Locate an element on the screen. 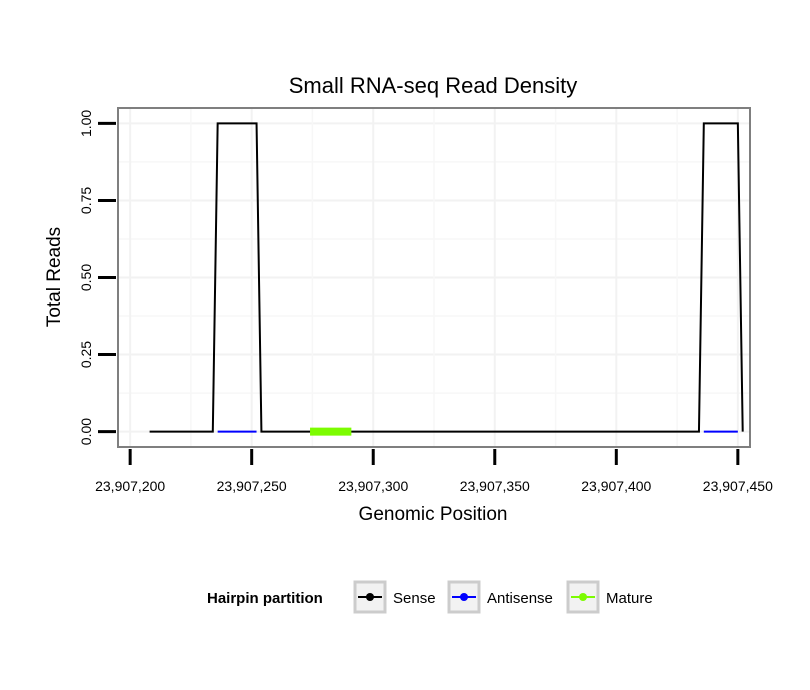  legend-item-mature: Mature is located at coordinates (609, 597).